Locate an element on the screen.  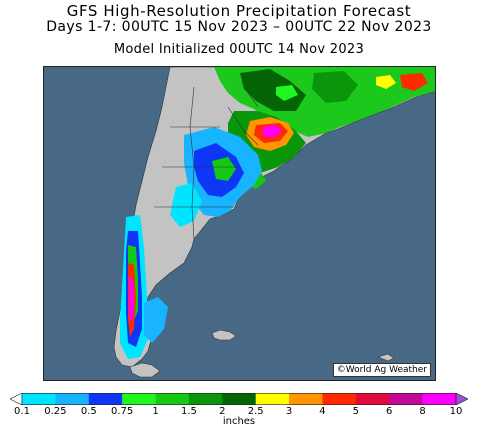
precip-central-lightcyan is located at coordinates (186, 205).